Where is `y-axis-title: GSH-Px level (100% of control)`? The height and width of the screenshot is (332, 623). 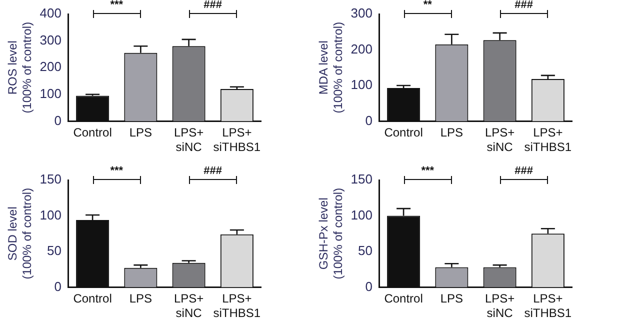 y-axis-title: GSH-Px level (100% of control) is located at coordinates (330, 234).